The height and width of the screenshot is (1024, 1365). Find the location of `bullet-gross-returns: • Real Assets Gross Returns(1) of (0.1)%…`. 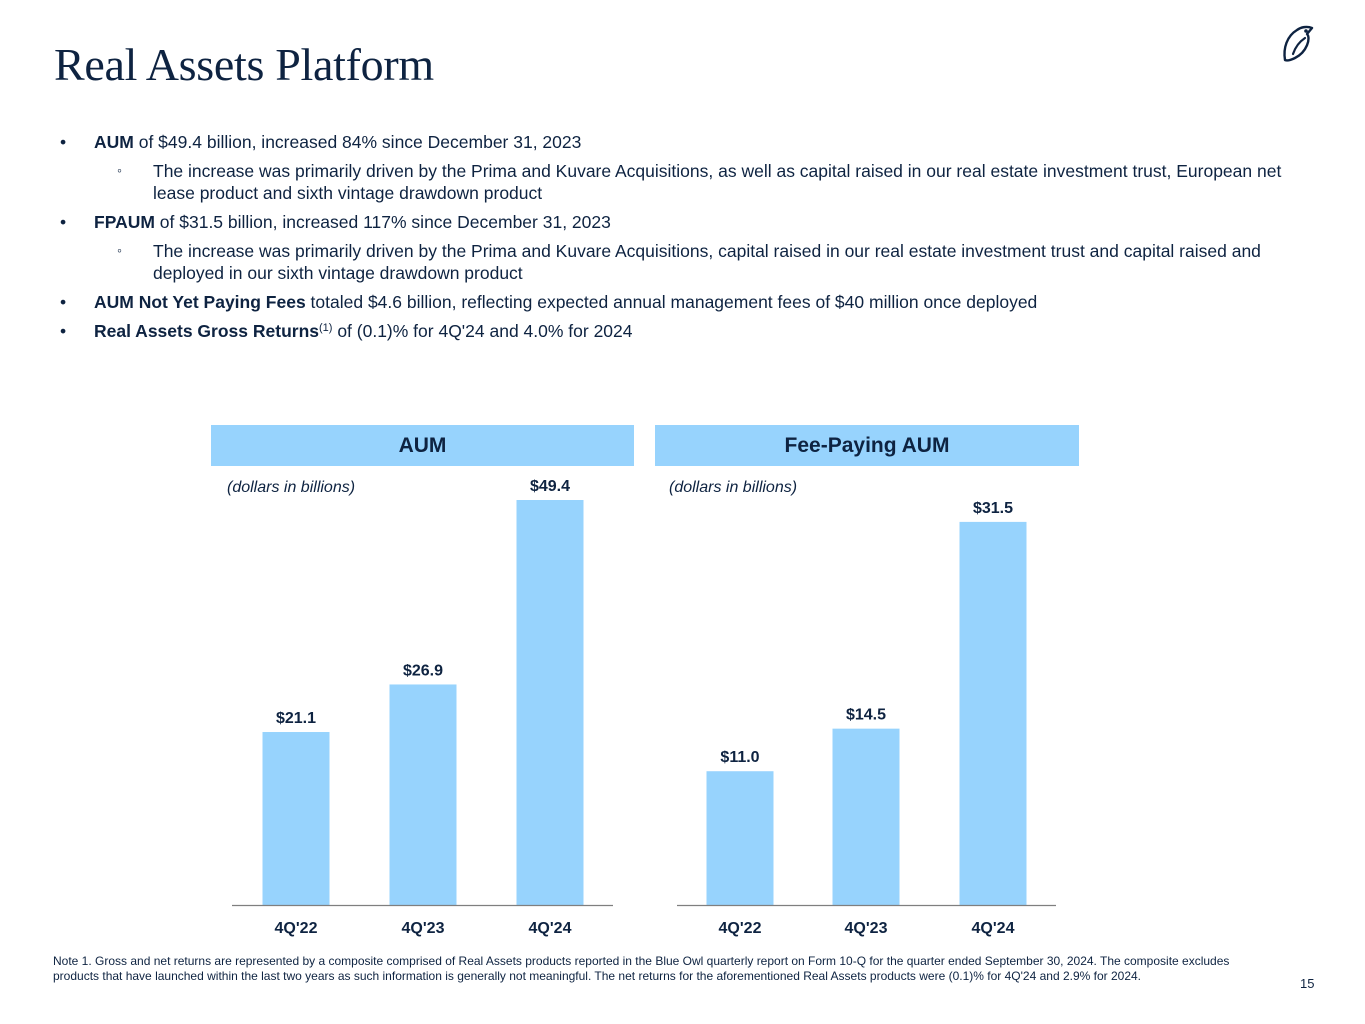

bullet-gross-returns: • Real Assets Gross Returns(1) of (0.1)%… is located at coordinates (685, 331).